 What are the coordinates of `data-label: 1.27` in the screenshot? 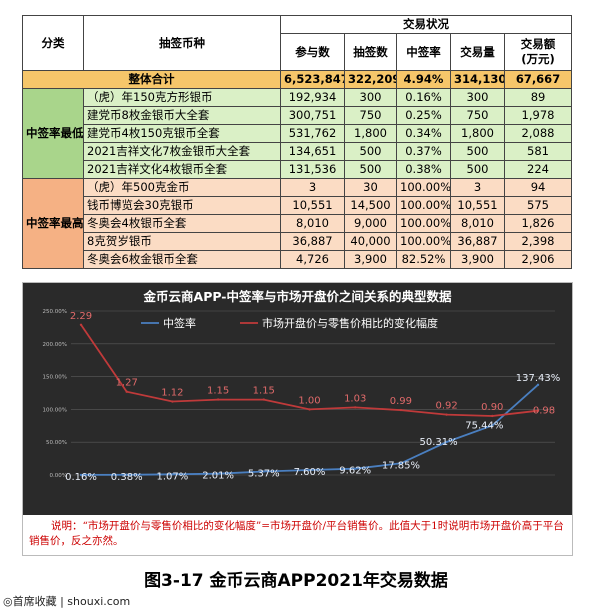 It's located at (127, 383).